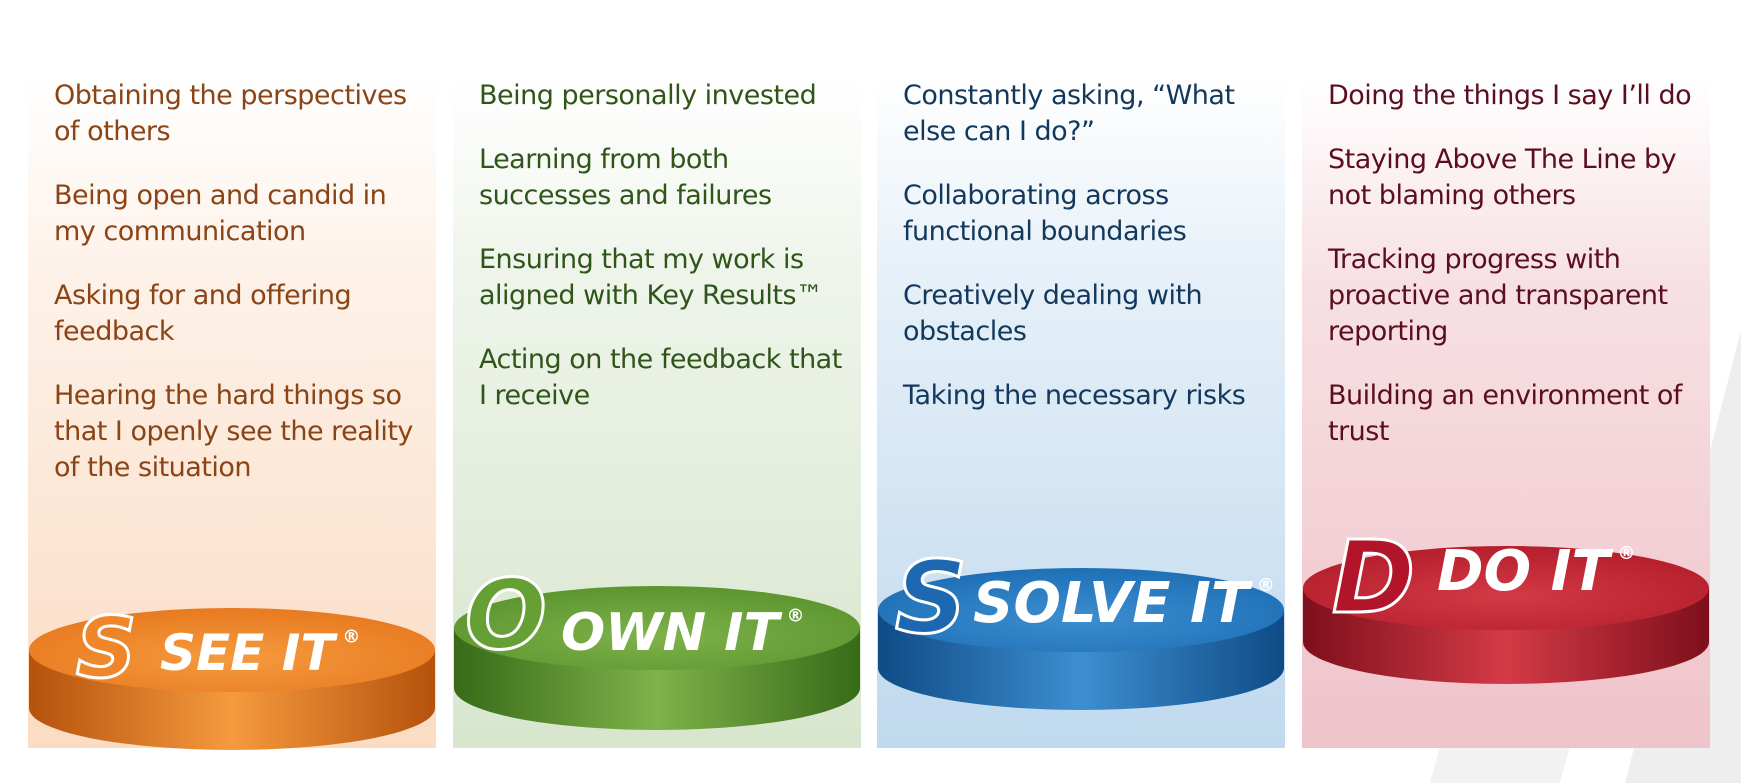 This screenshot has width=1741, height=783. What do you see at coordinates (249, 653) in the screenshot?
I see `disc-label: SEE IT` at bounding box center [249, 653].